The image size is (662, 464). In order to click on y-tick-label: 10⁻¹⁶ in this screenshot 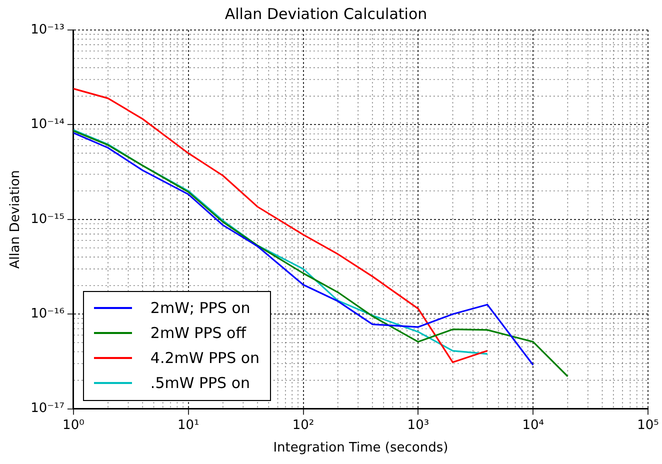, I will do `click(47, 314)`.